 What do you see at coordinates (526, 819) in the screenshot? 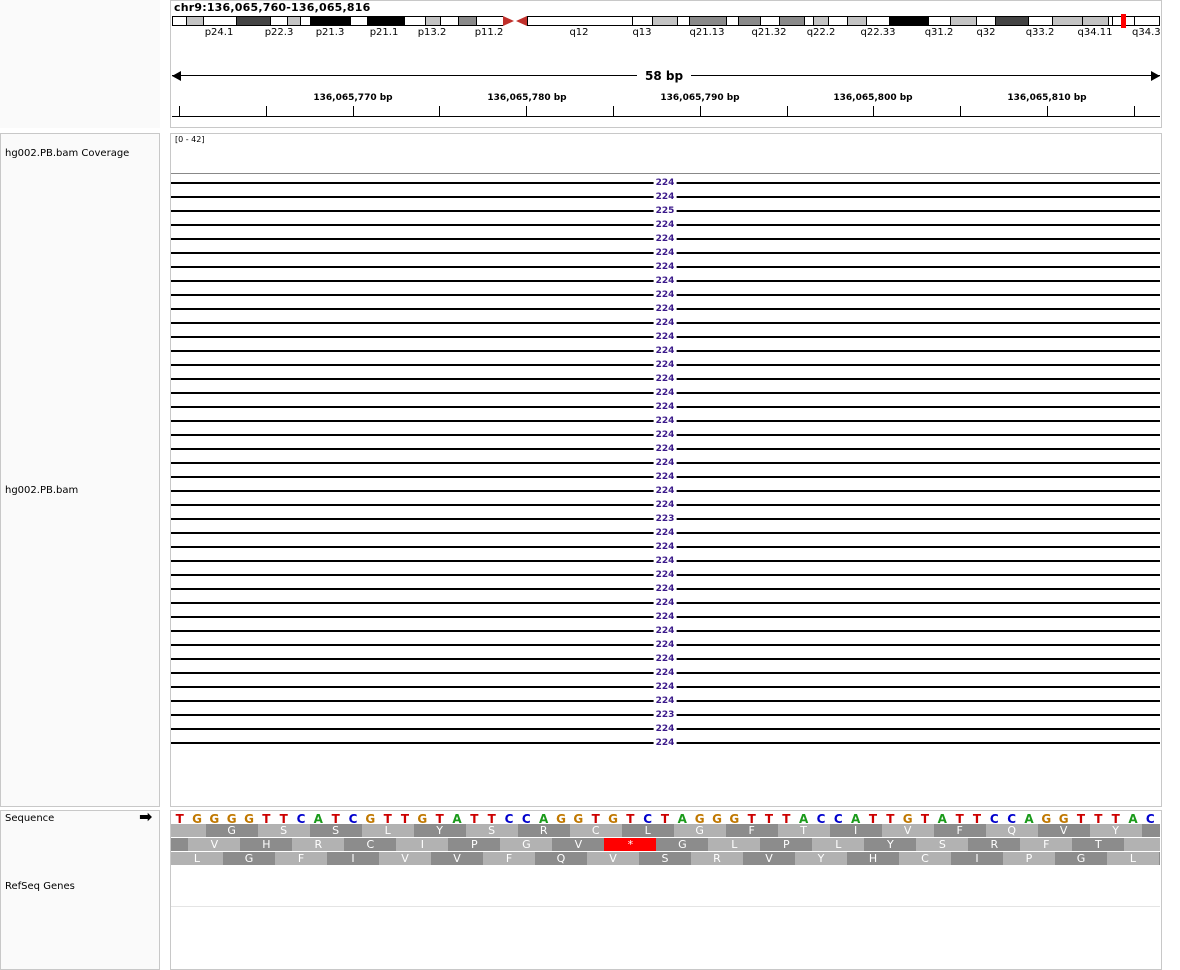
I see `sequence-base: C` at bounding box center [526, 819].